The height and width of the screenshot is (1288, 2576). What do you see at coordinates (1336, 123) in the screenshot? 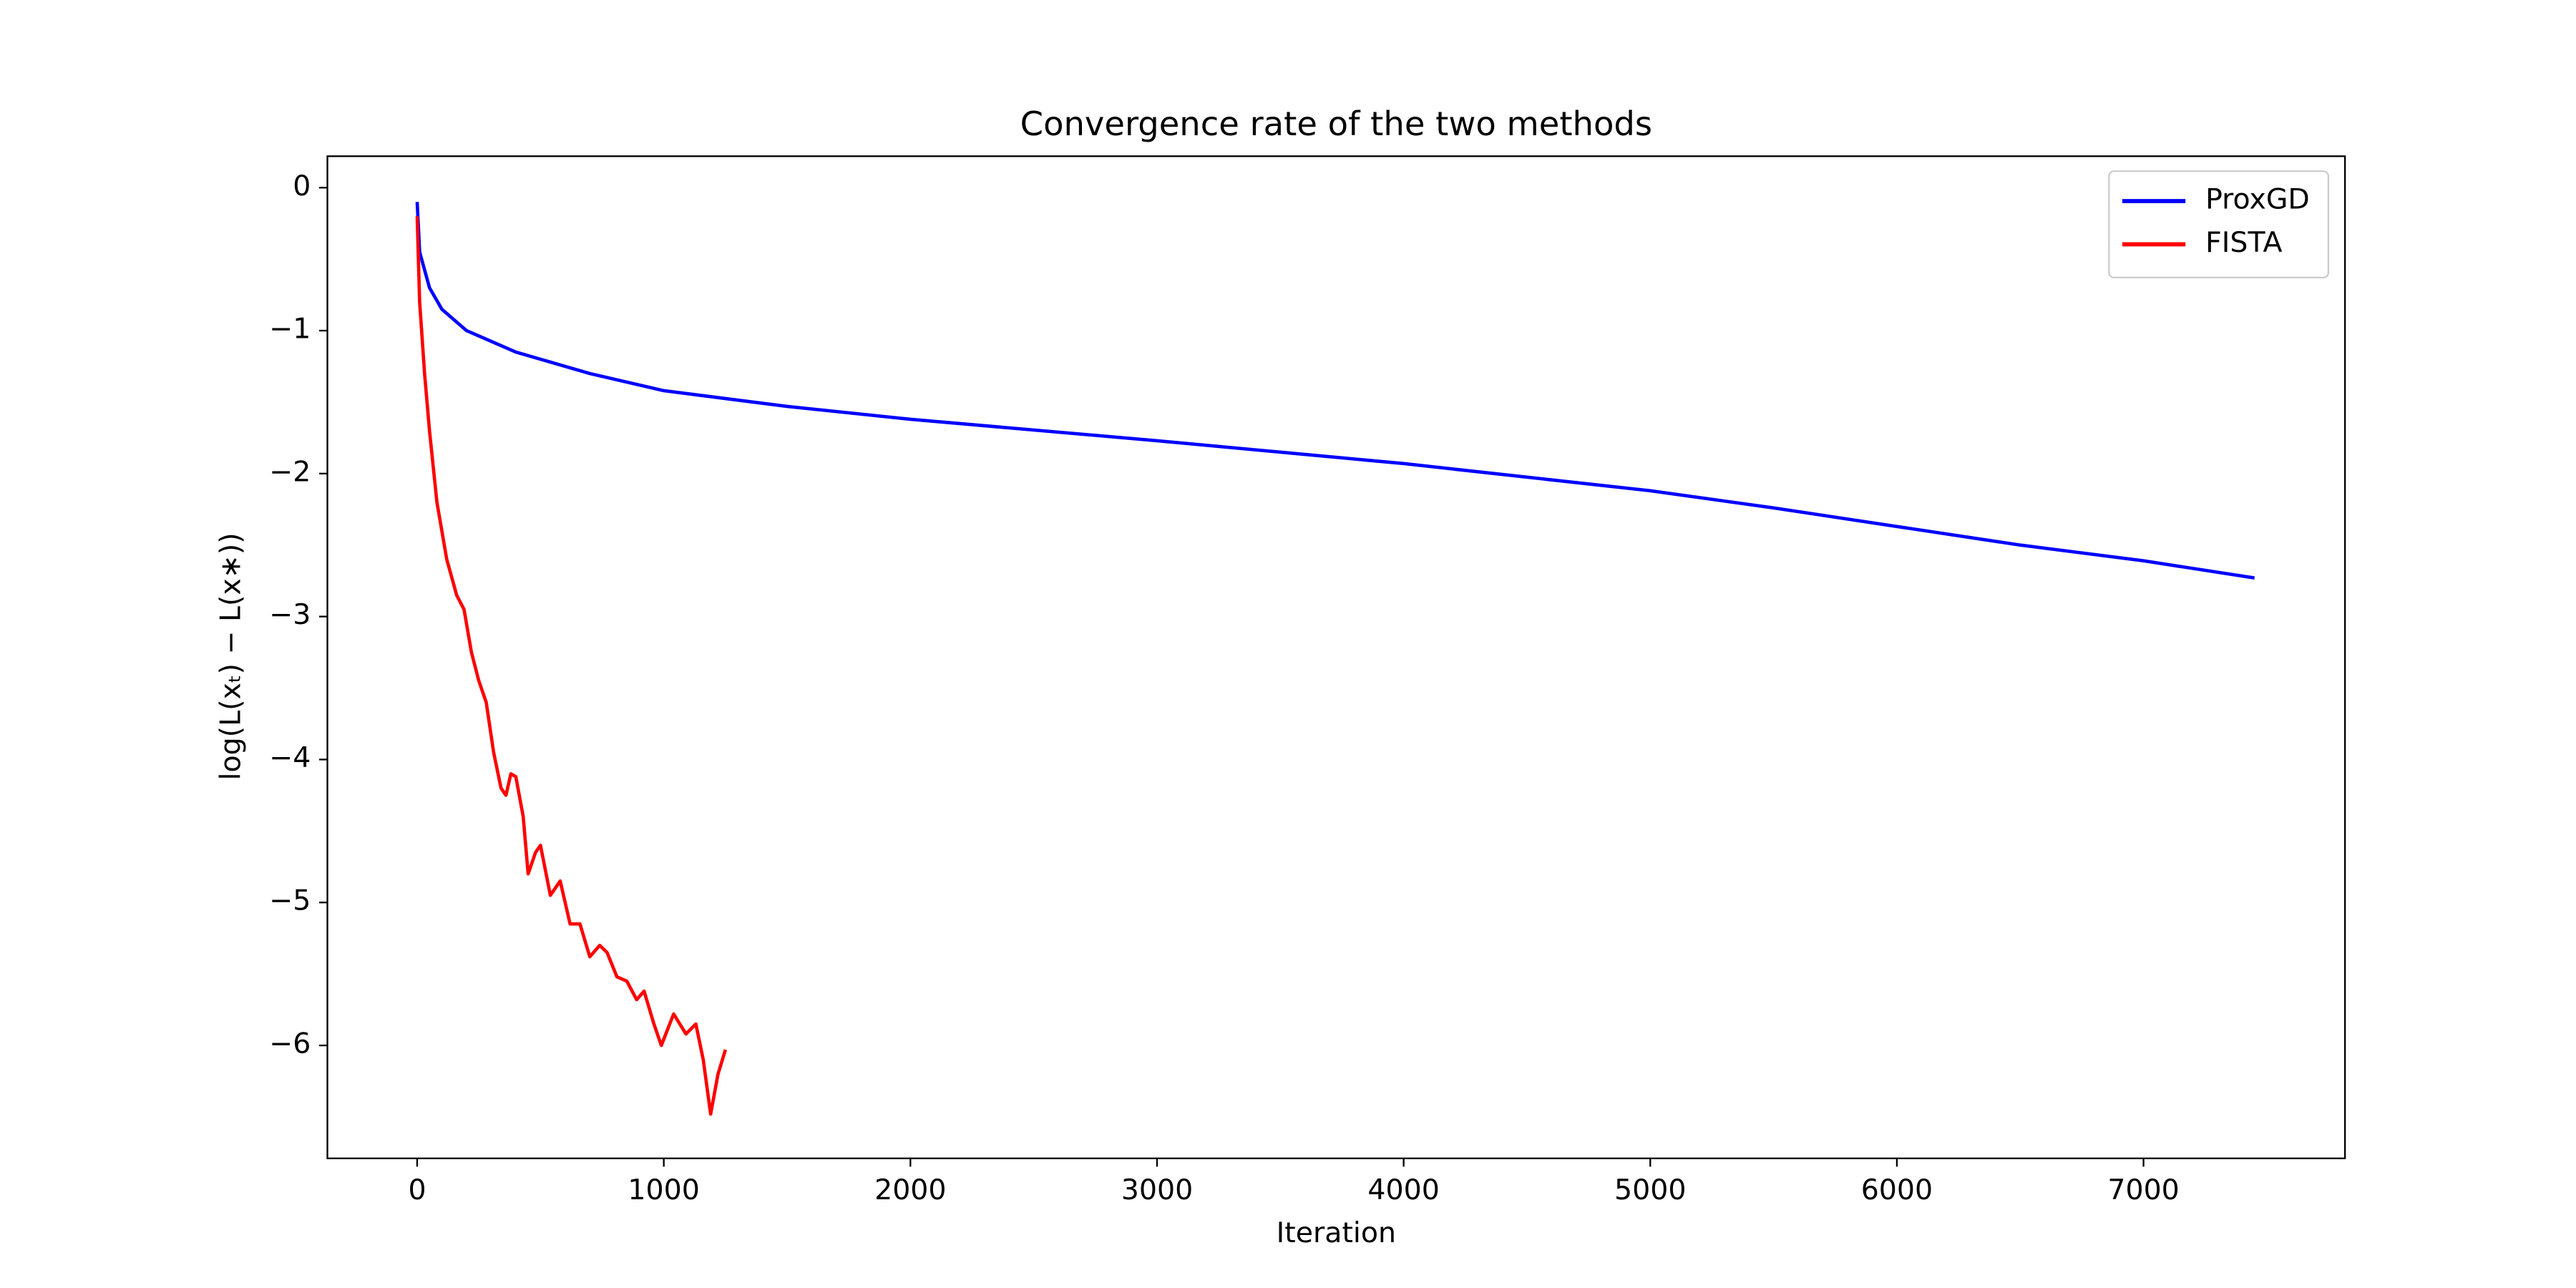
I see `chart-title: Convergence rate of the two methods` at bounding box center [1336, 123].